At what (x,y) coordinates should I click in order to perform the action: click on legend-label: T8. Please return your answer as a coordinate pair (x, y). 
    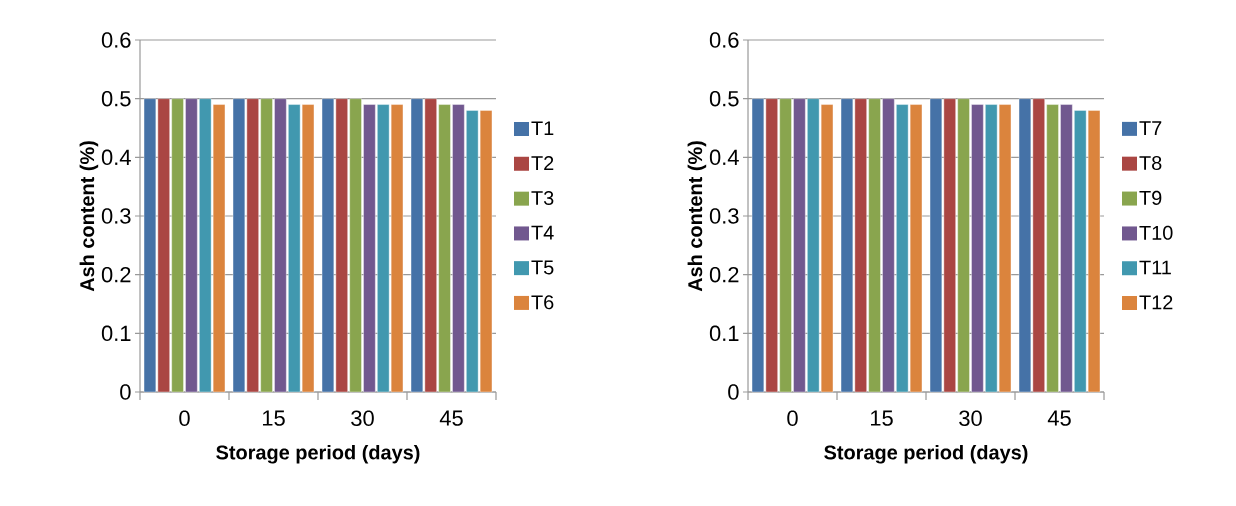
    Looking at the image, I should click on (1150, 163).